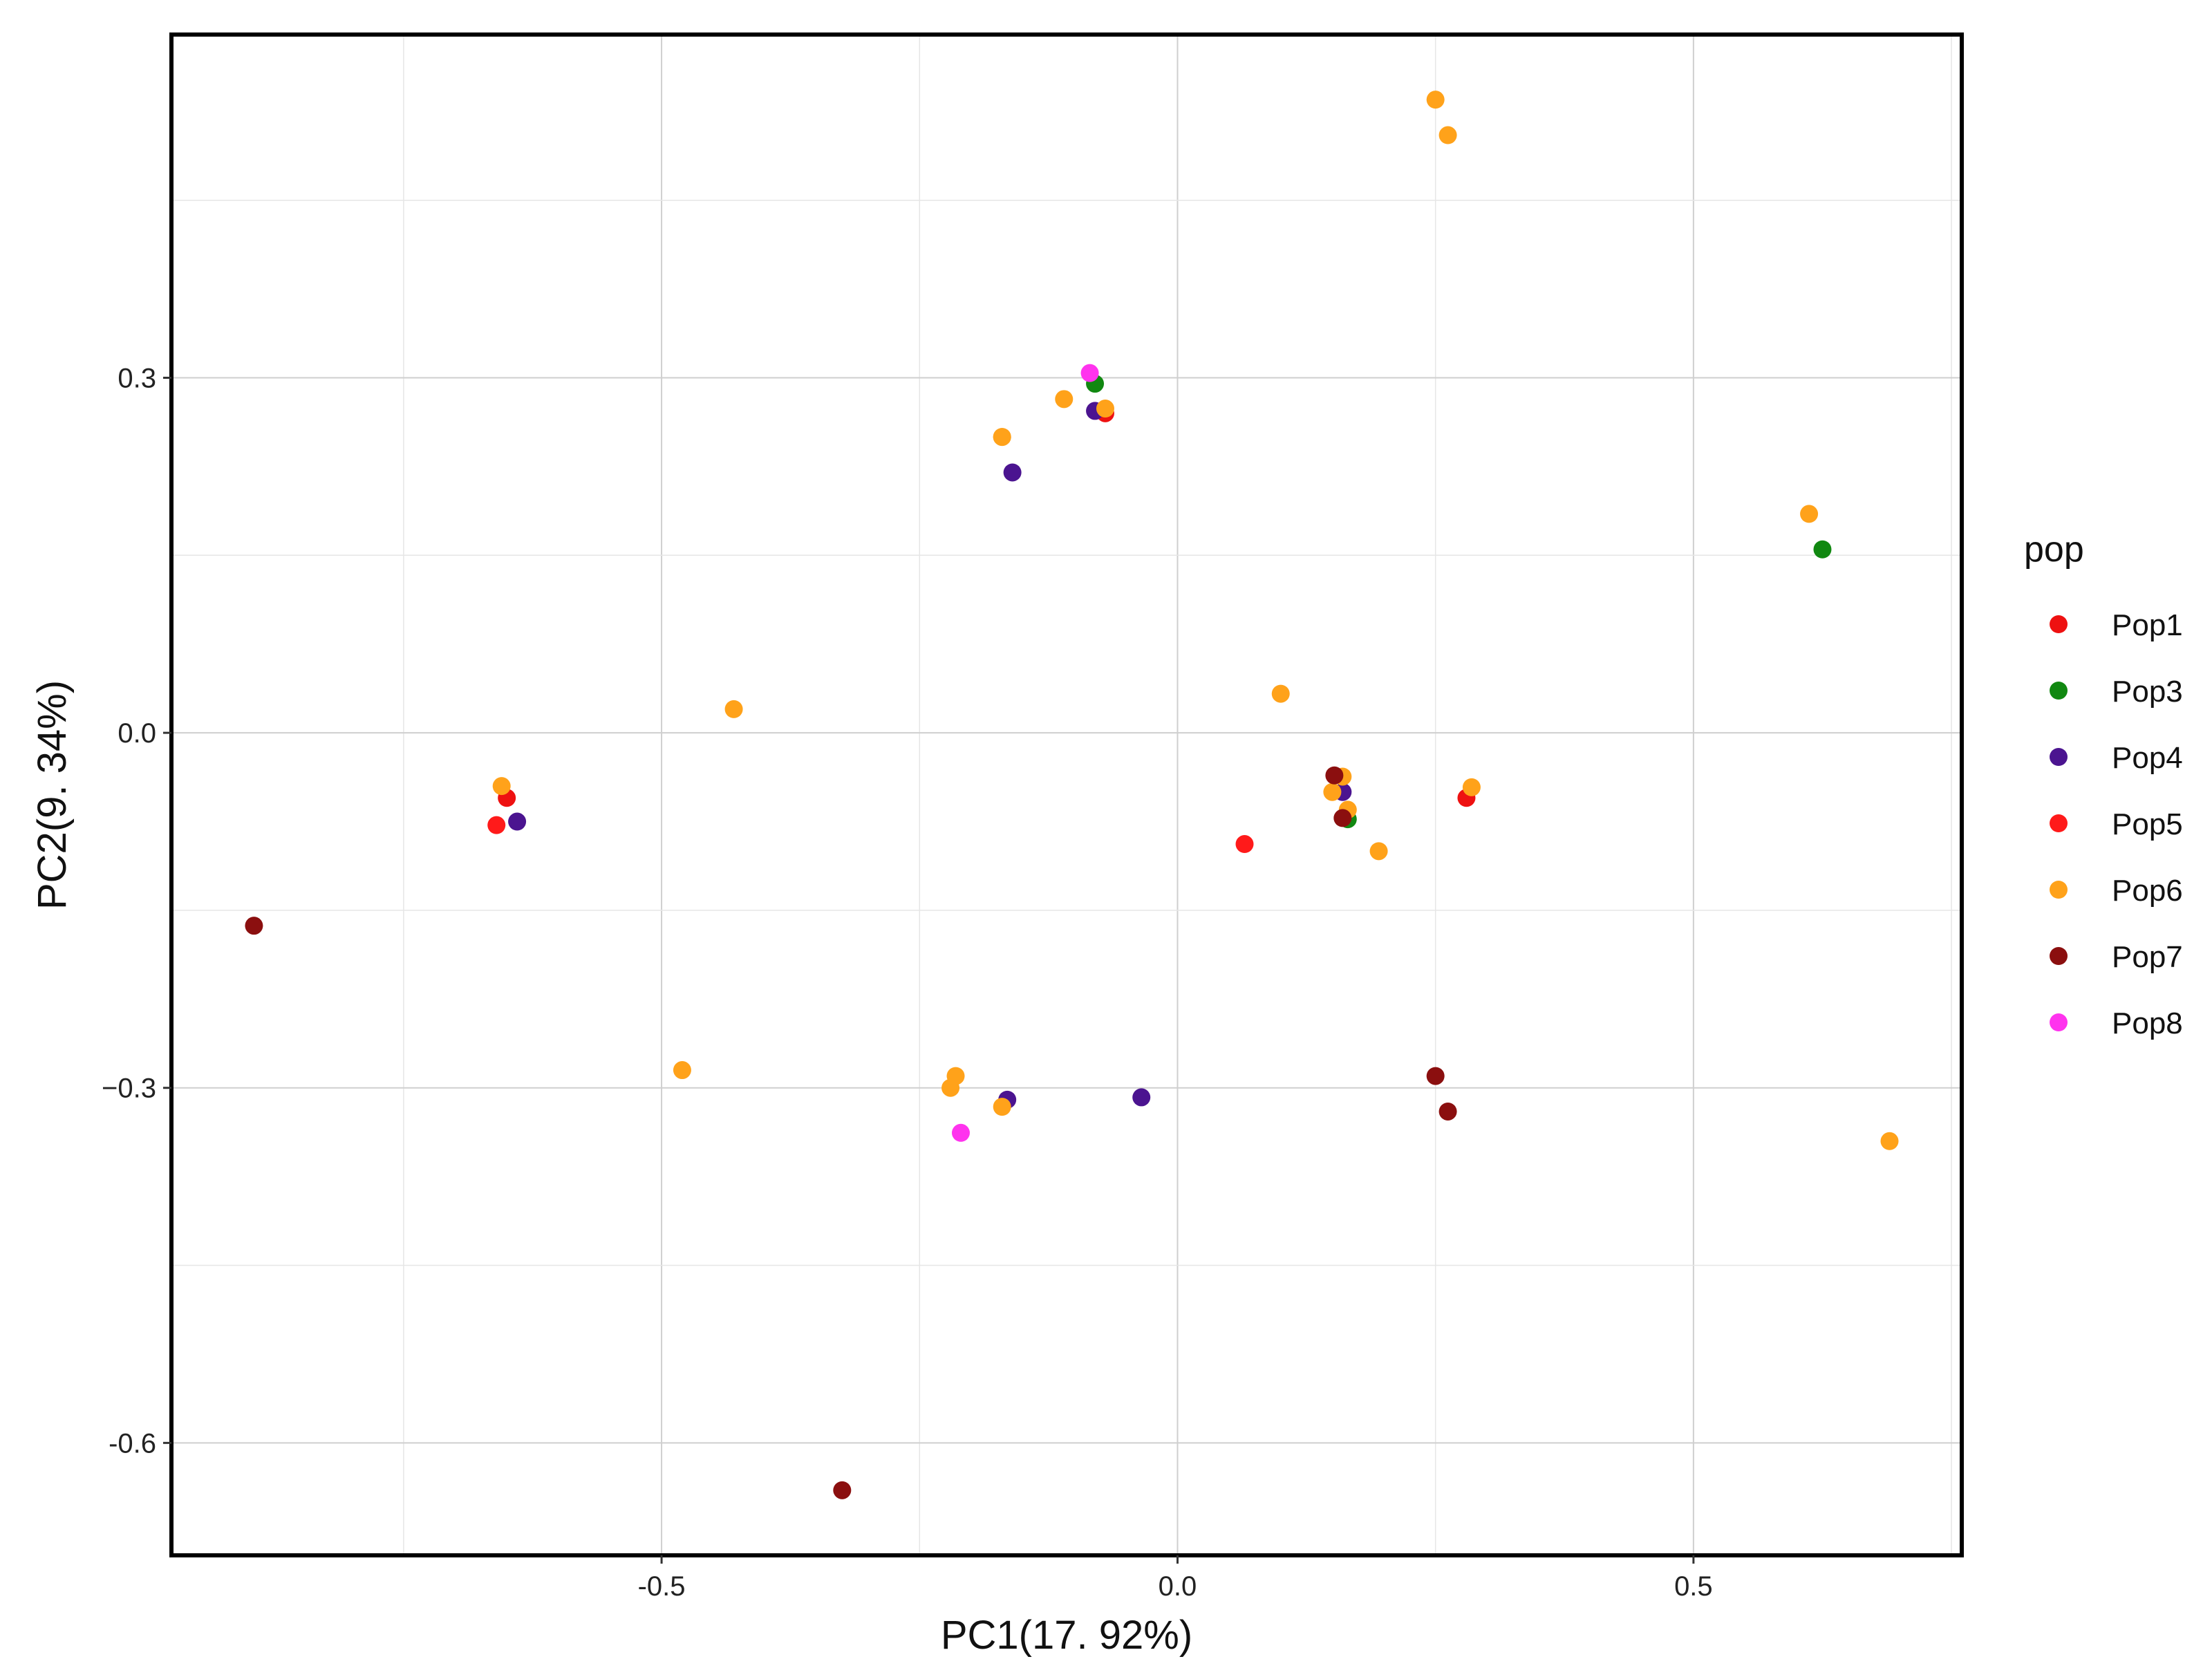 Image resolution: width=2212 pixels, height=1677 pixels. I want to click on legend-swatch-pop6, so click(2059, 890).